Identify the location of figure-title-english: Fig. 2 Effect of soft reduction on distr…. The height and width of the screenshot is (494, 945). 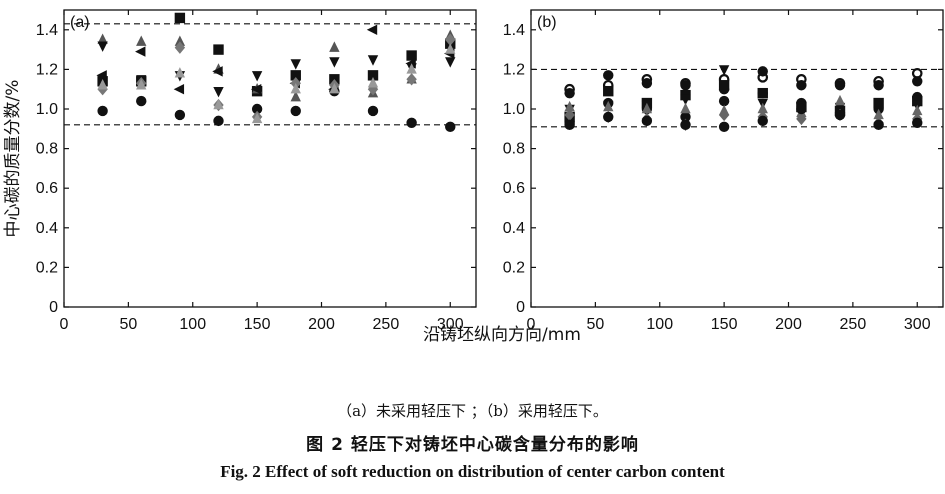
(472, 471).